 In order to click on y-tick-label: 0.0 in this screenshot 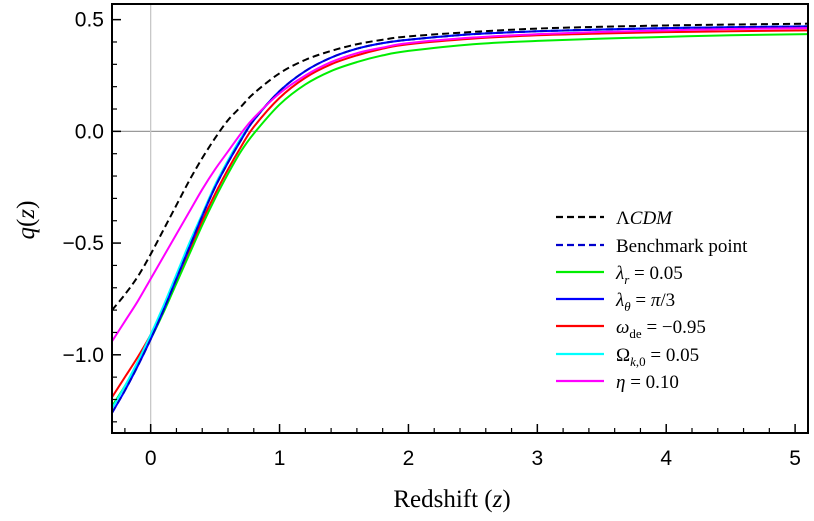, I will do `click(89, 131)`.